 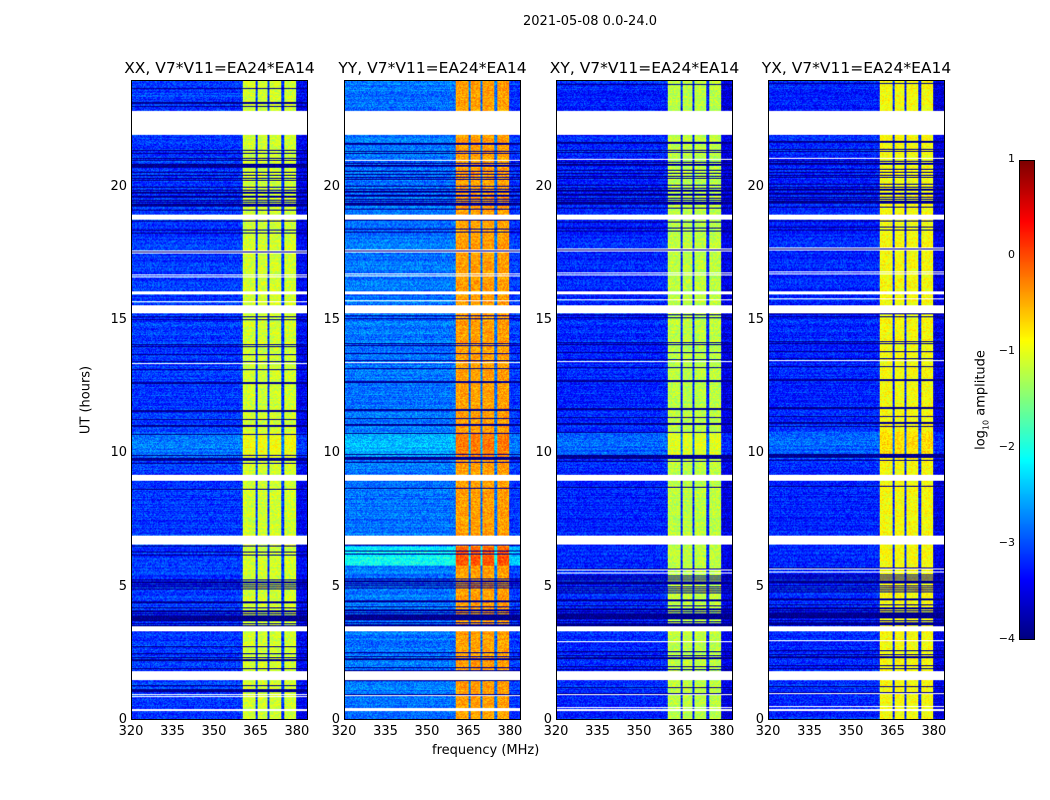 What do you see at coordinates (644, 68) in the screenshot?
I see `panel-title: XY, V7*V11=EA24*EA14` at bounding box center [644, 68].